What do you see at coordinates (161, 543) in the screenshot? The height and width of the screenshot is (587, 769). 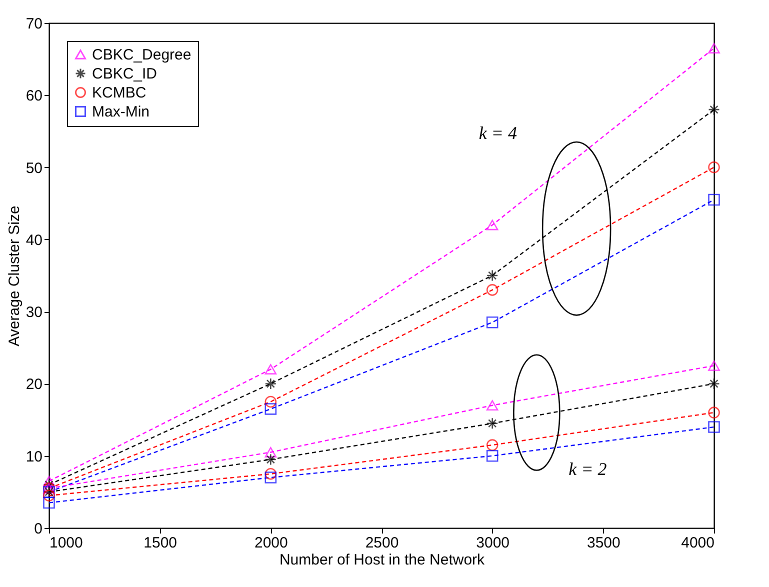 I see `x-tick-label: 1500` at bounding box center [161, 543].